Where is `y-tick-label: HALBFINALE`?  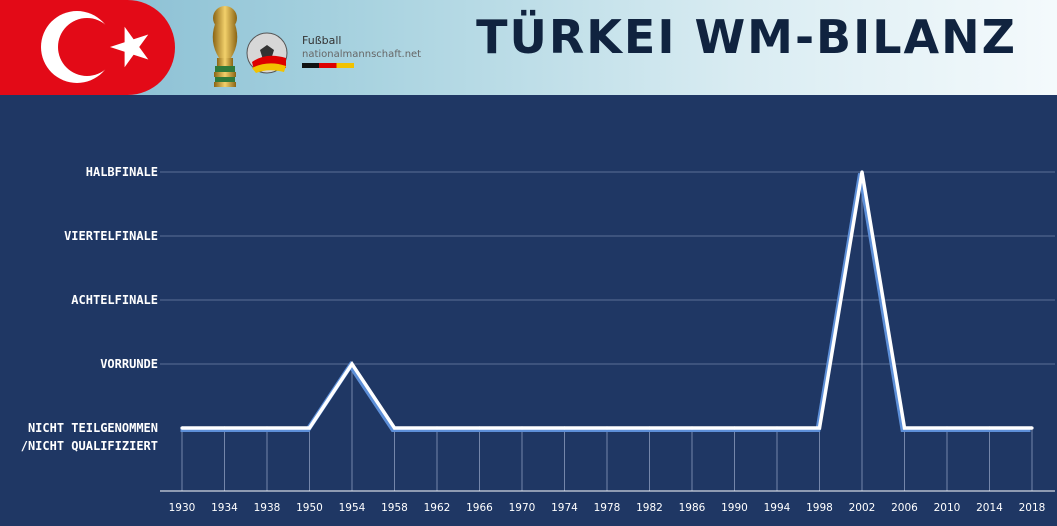 y-tick-label: HALBFINALE is located at coordinates (122, 172).